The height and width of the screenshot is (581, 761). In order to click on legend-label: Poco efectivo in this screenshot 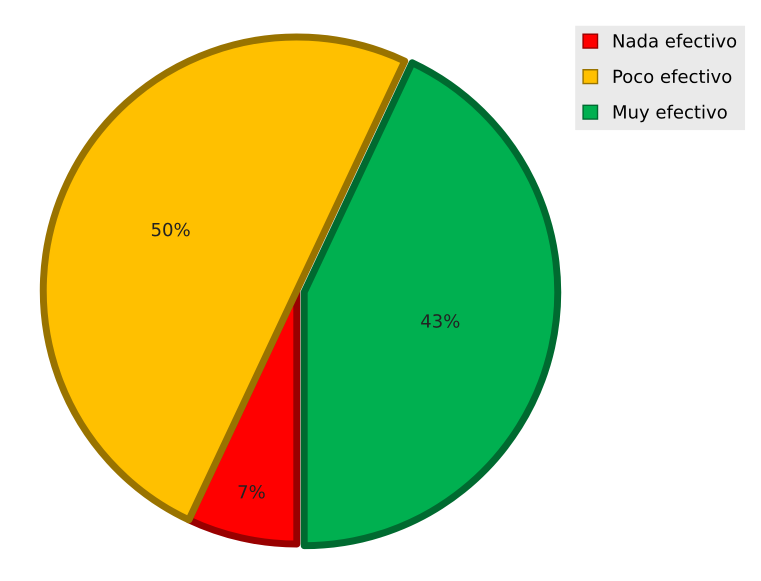, I will do `click(673, 76)`.